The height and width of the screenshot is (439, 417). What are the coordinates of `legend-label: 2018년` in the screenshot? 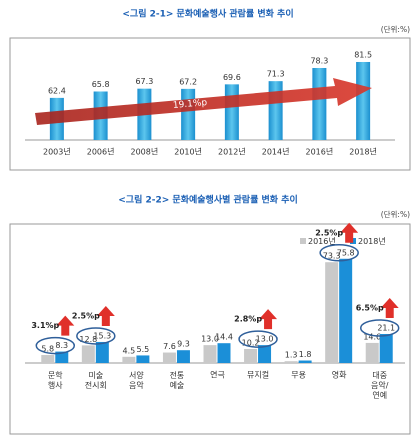 It's located at (372, 241).